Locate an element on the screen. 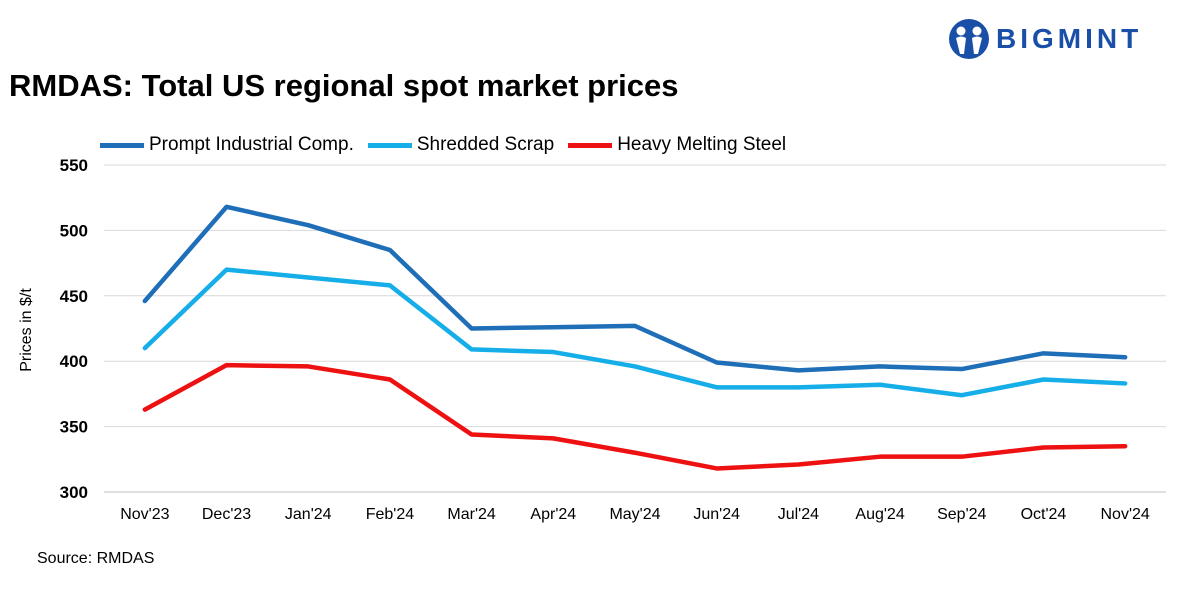  y-tick-label: 300 is located at coordinates (74, 492).